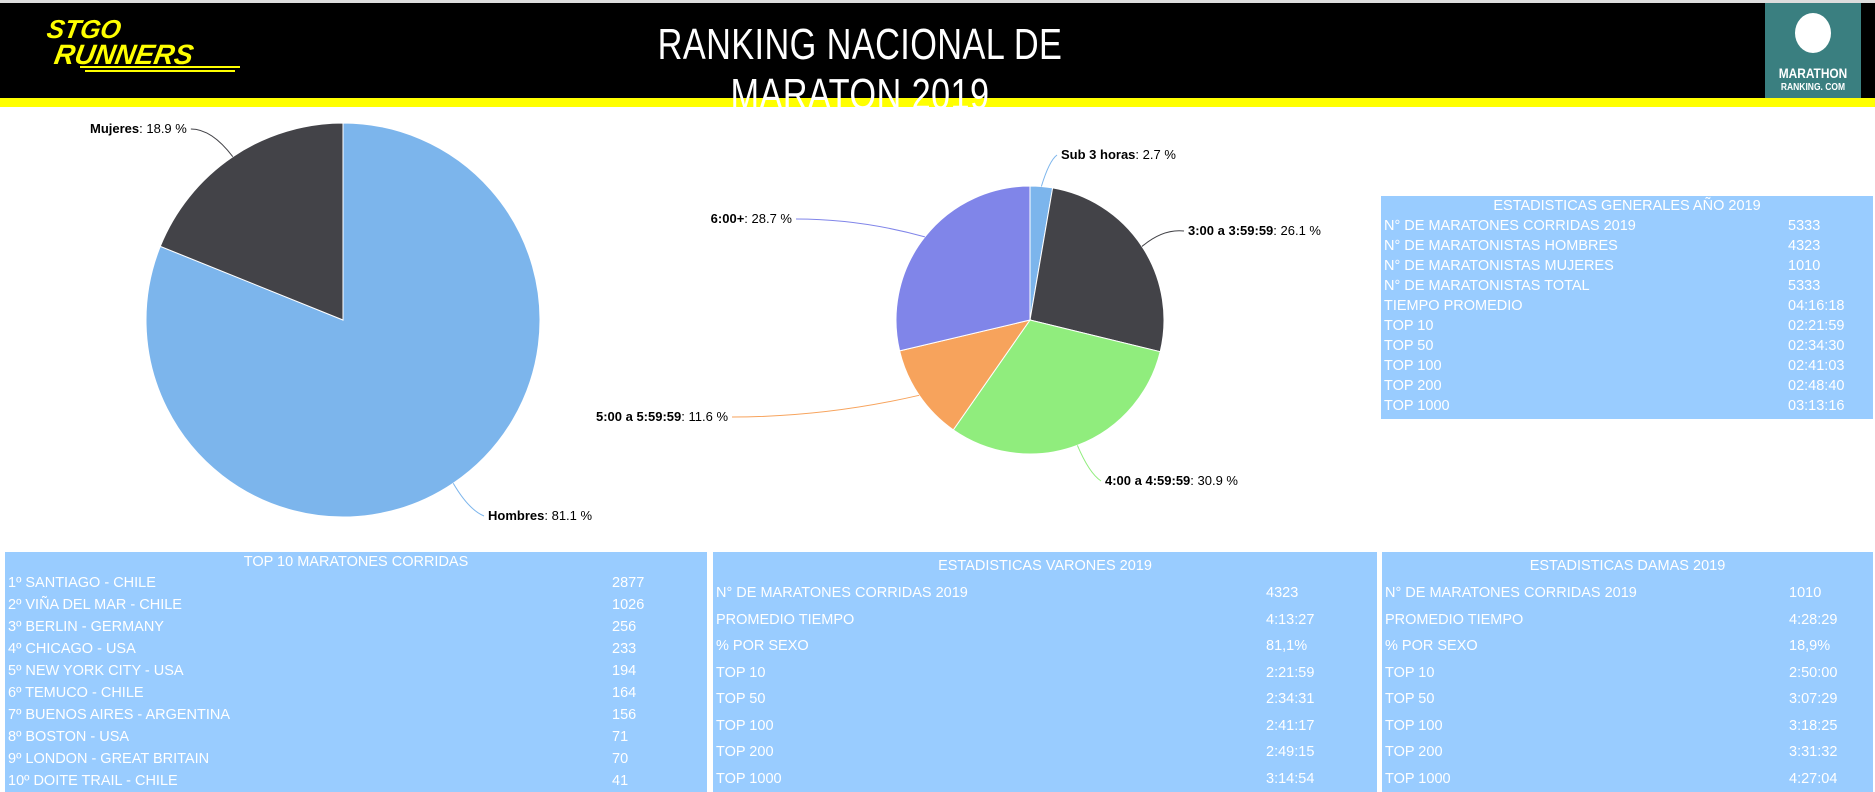 This screenshot has width=1875, height=792. Describe the element at coordinates (628, 583) in the screenshot. I see `row-value: 2877` at that location.